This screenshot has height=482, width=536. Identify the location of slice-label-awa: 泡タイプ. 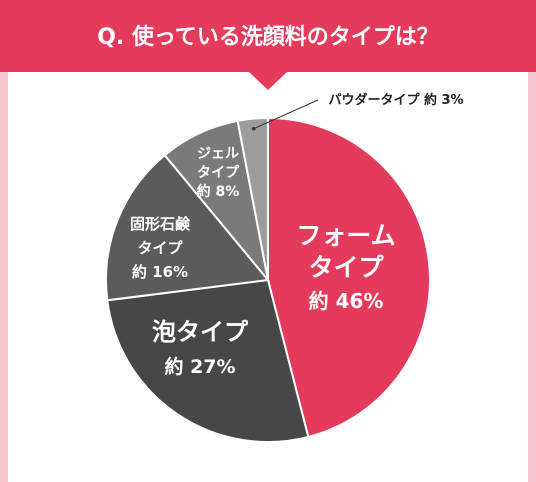
(200, 332).